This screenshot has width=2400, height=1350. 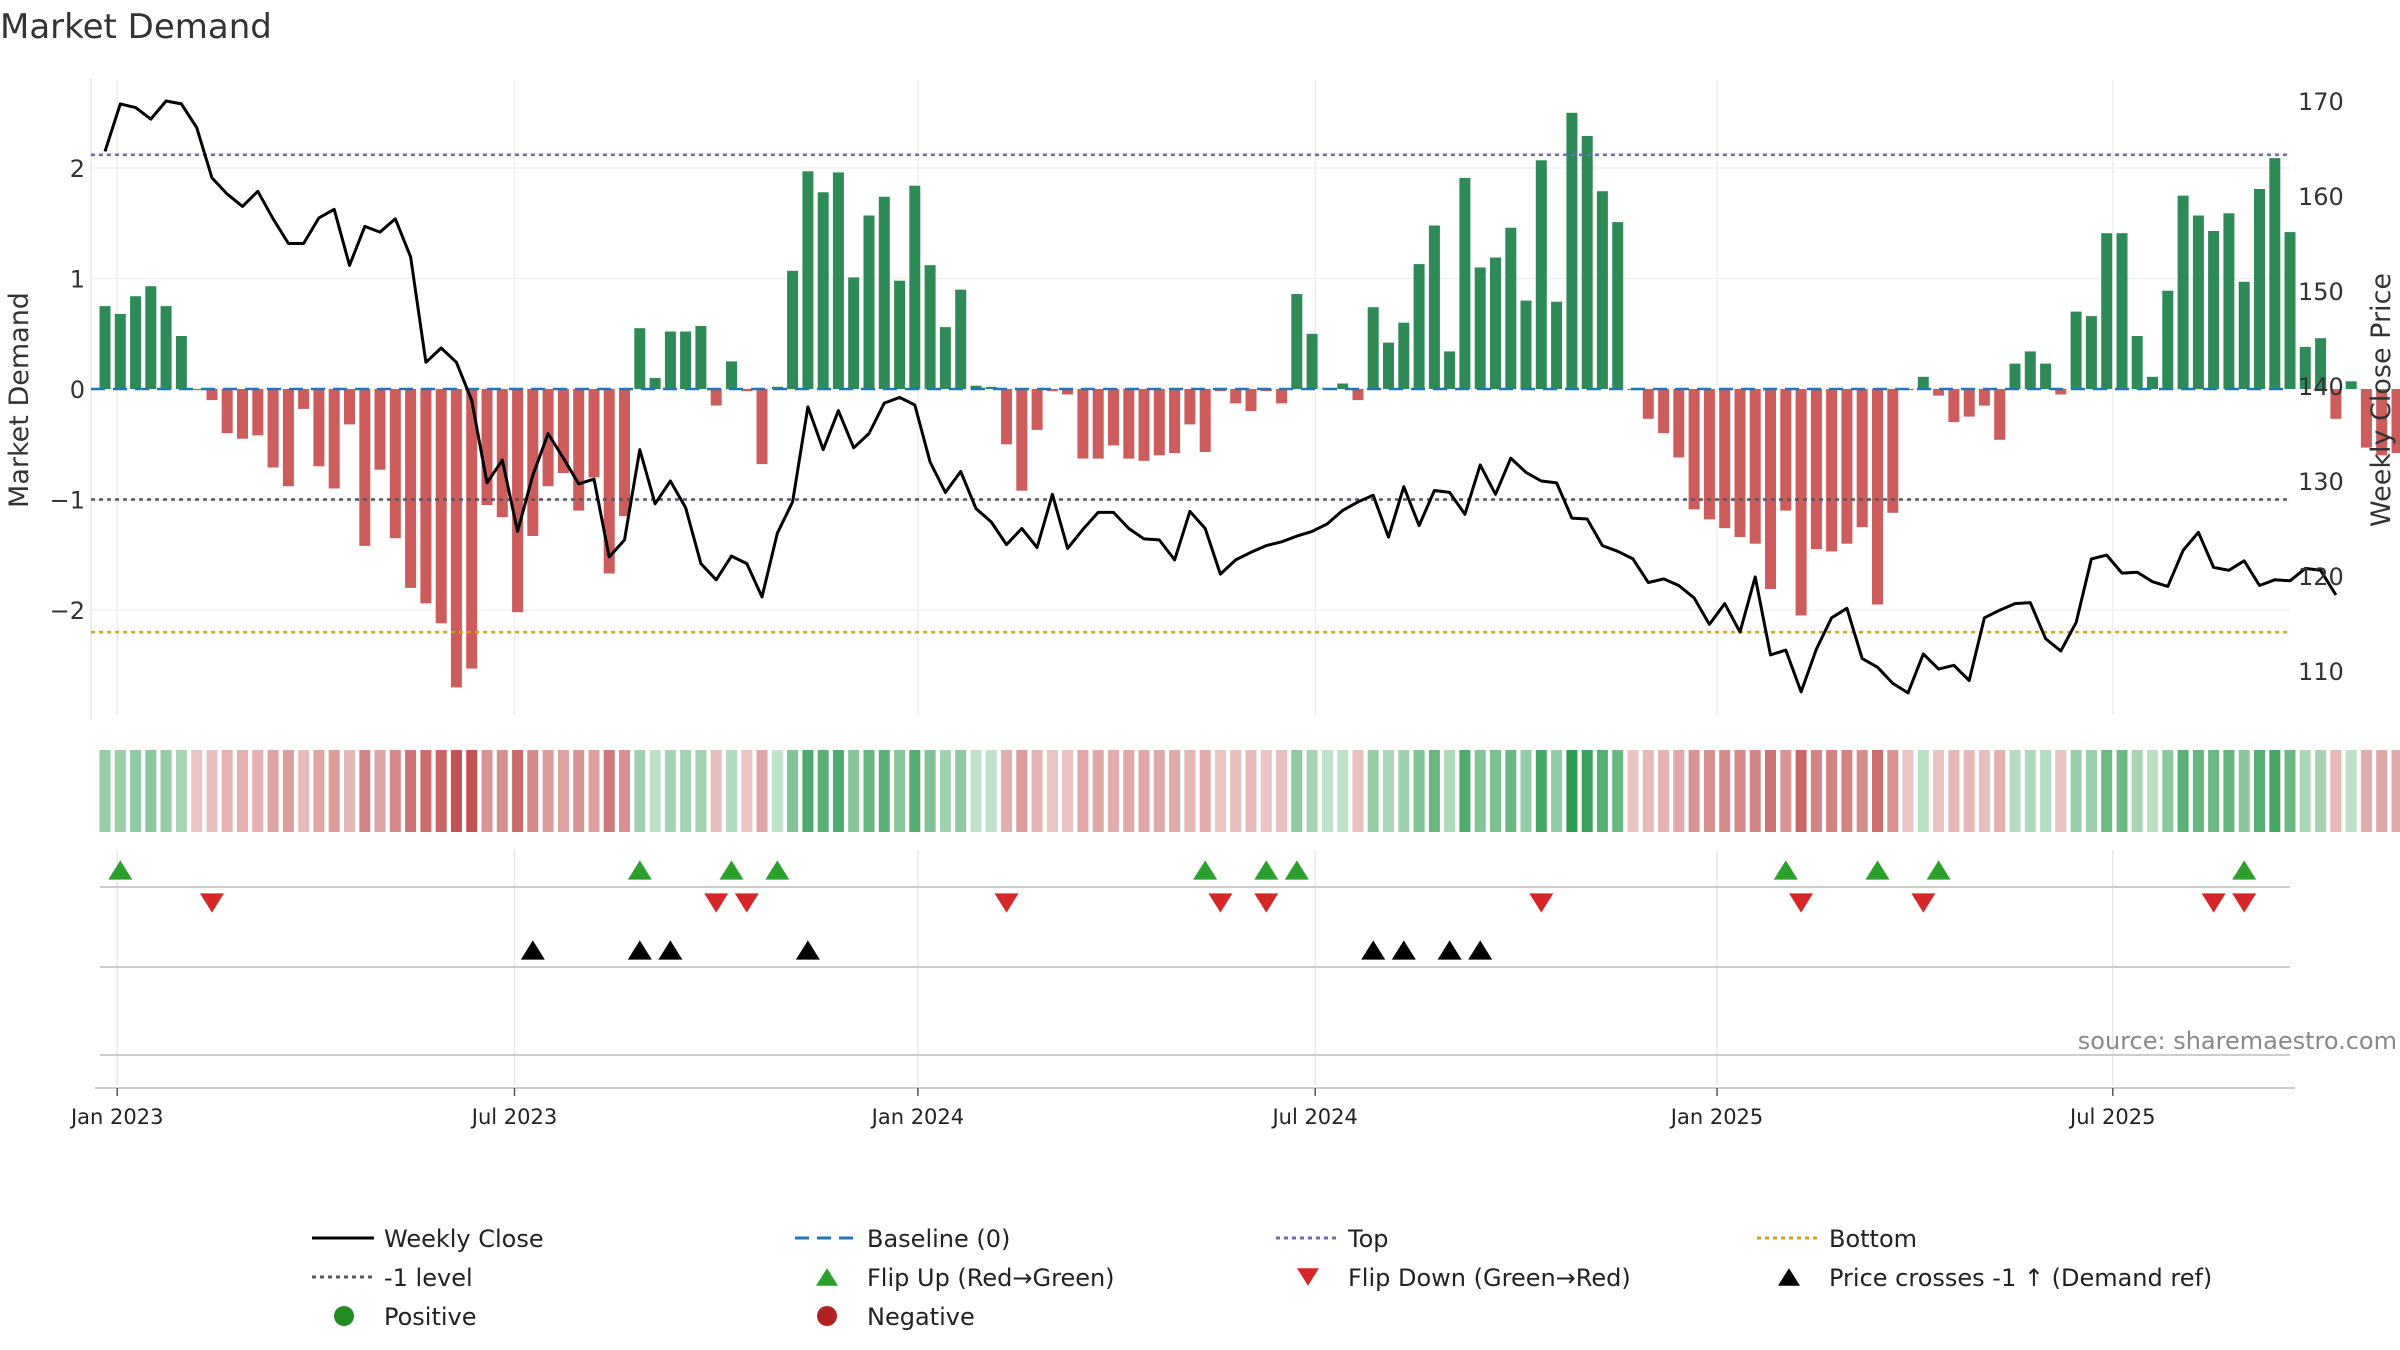 I want to click on right-tick-label: 130, so click(x=2321, y=482).